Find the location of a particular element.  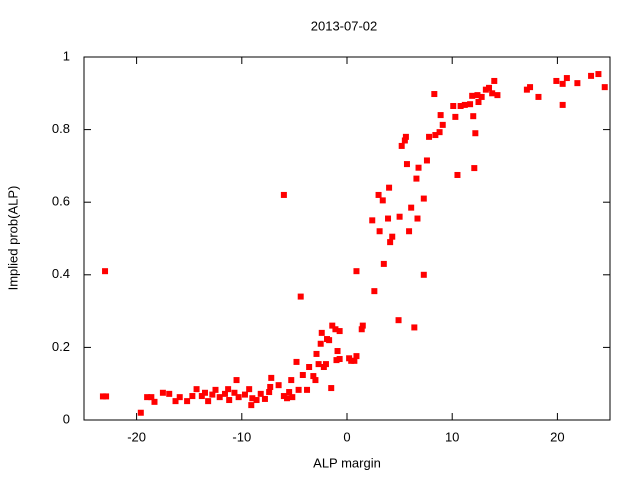

x-tick-label: 20 is located at coordinates (557, 436).